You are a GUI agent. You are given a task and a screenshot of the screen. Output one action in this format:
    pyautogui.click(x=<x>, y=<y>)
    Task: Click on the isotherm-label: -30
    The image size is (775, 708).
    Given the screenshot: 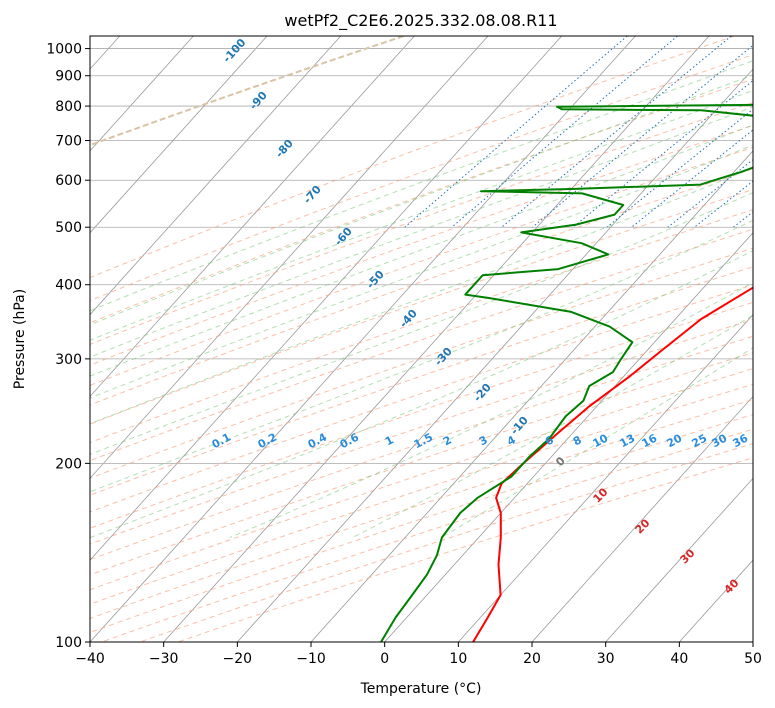 What is the action you would take?
    pyautogui.click(x=443, y=357)
    